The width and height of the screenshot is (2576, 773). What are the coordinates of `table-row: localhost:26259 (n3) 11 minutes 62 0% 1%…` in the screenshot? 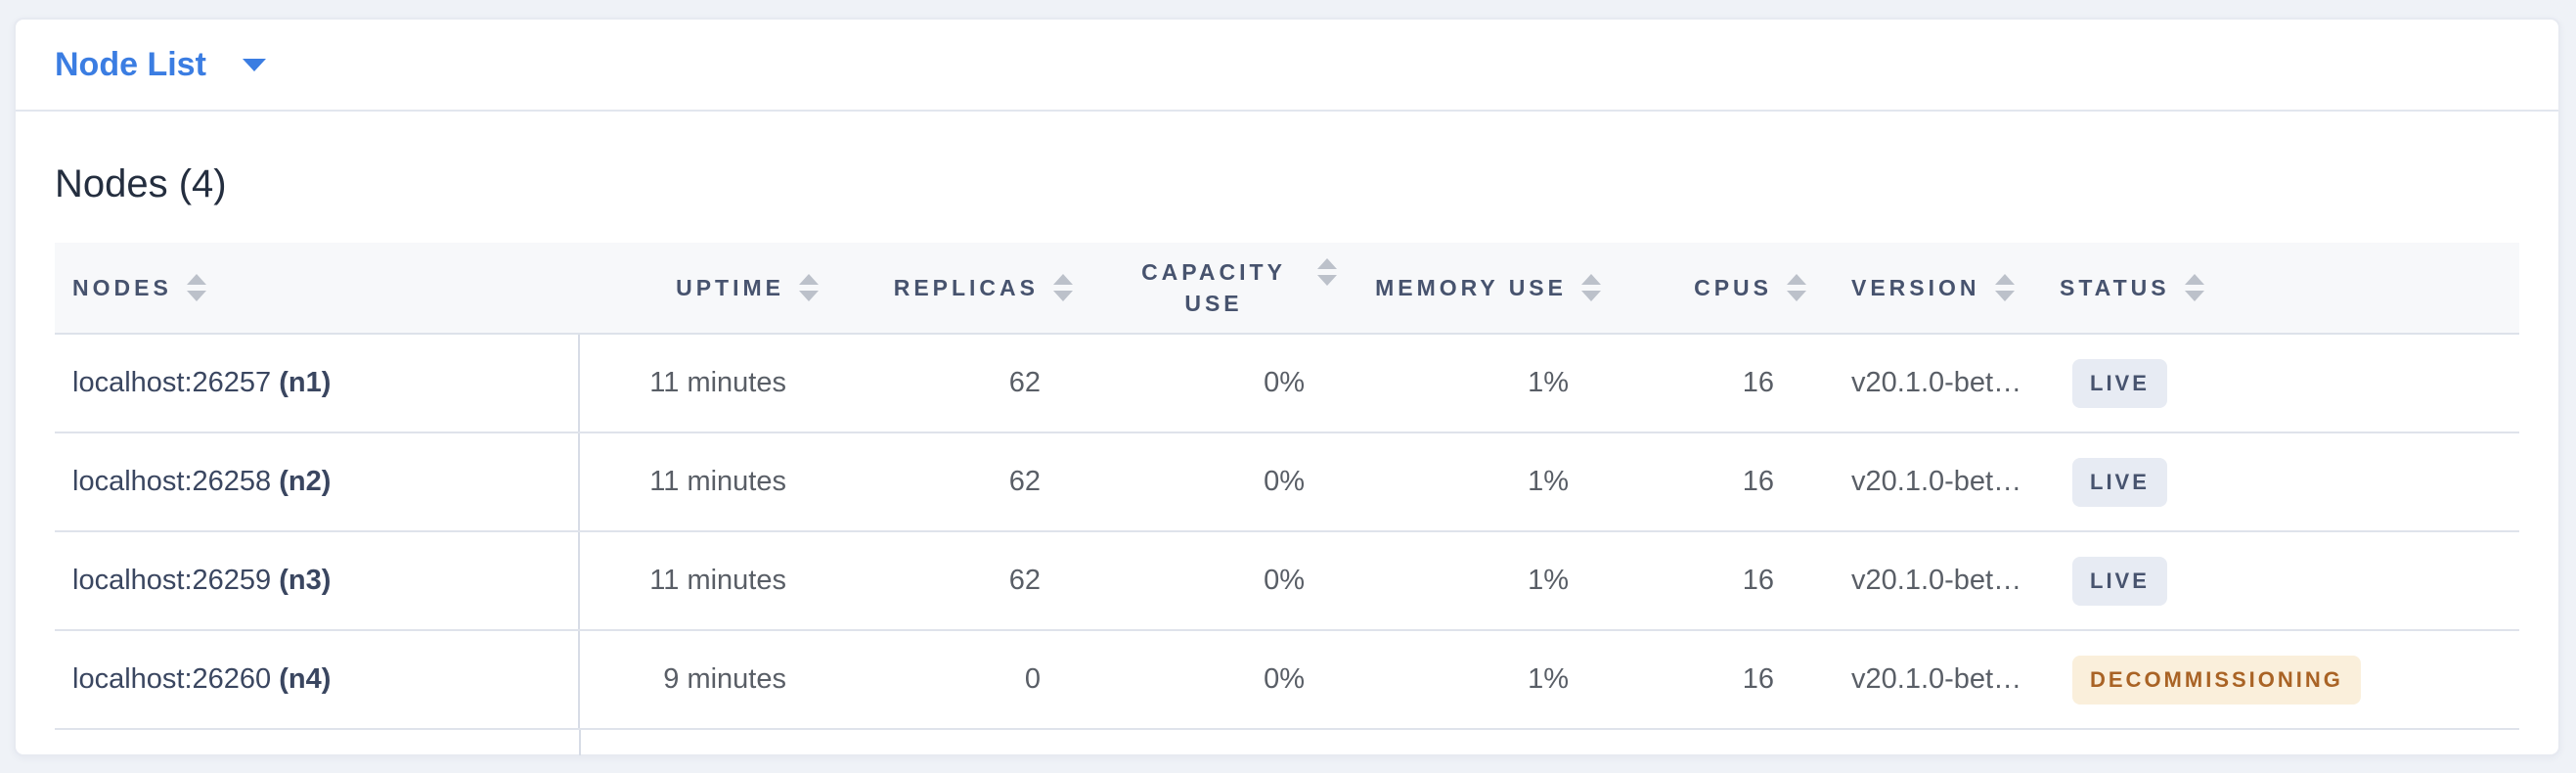 It's located at (1287, 581).